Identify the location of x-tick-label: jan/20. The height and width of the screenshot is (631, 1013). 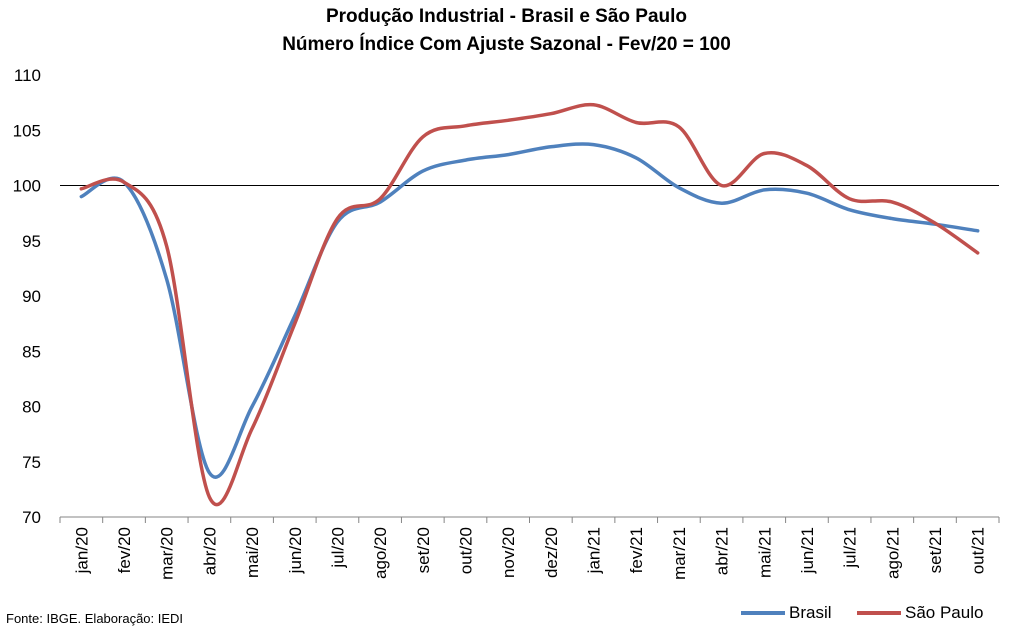
(81, 550).